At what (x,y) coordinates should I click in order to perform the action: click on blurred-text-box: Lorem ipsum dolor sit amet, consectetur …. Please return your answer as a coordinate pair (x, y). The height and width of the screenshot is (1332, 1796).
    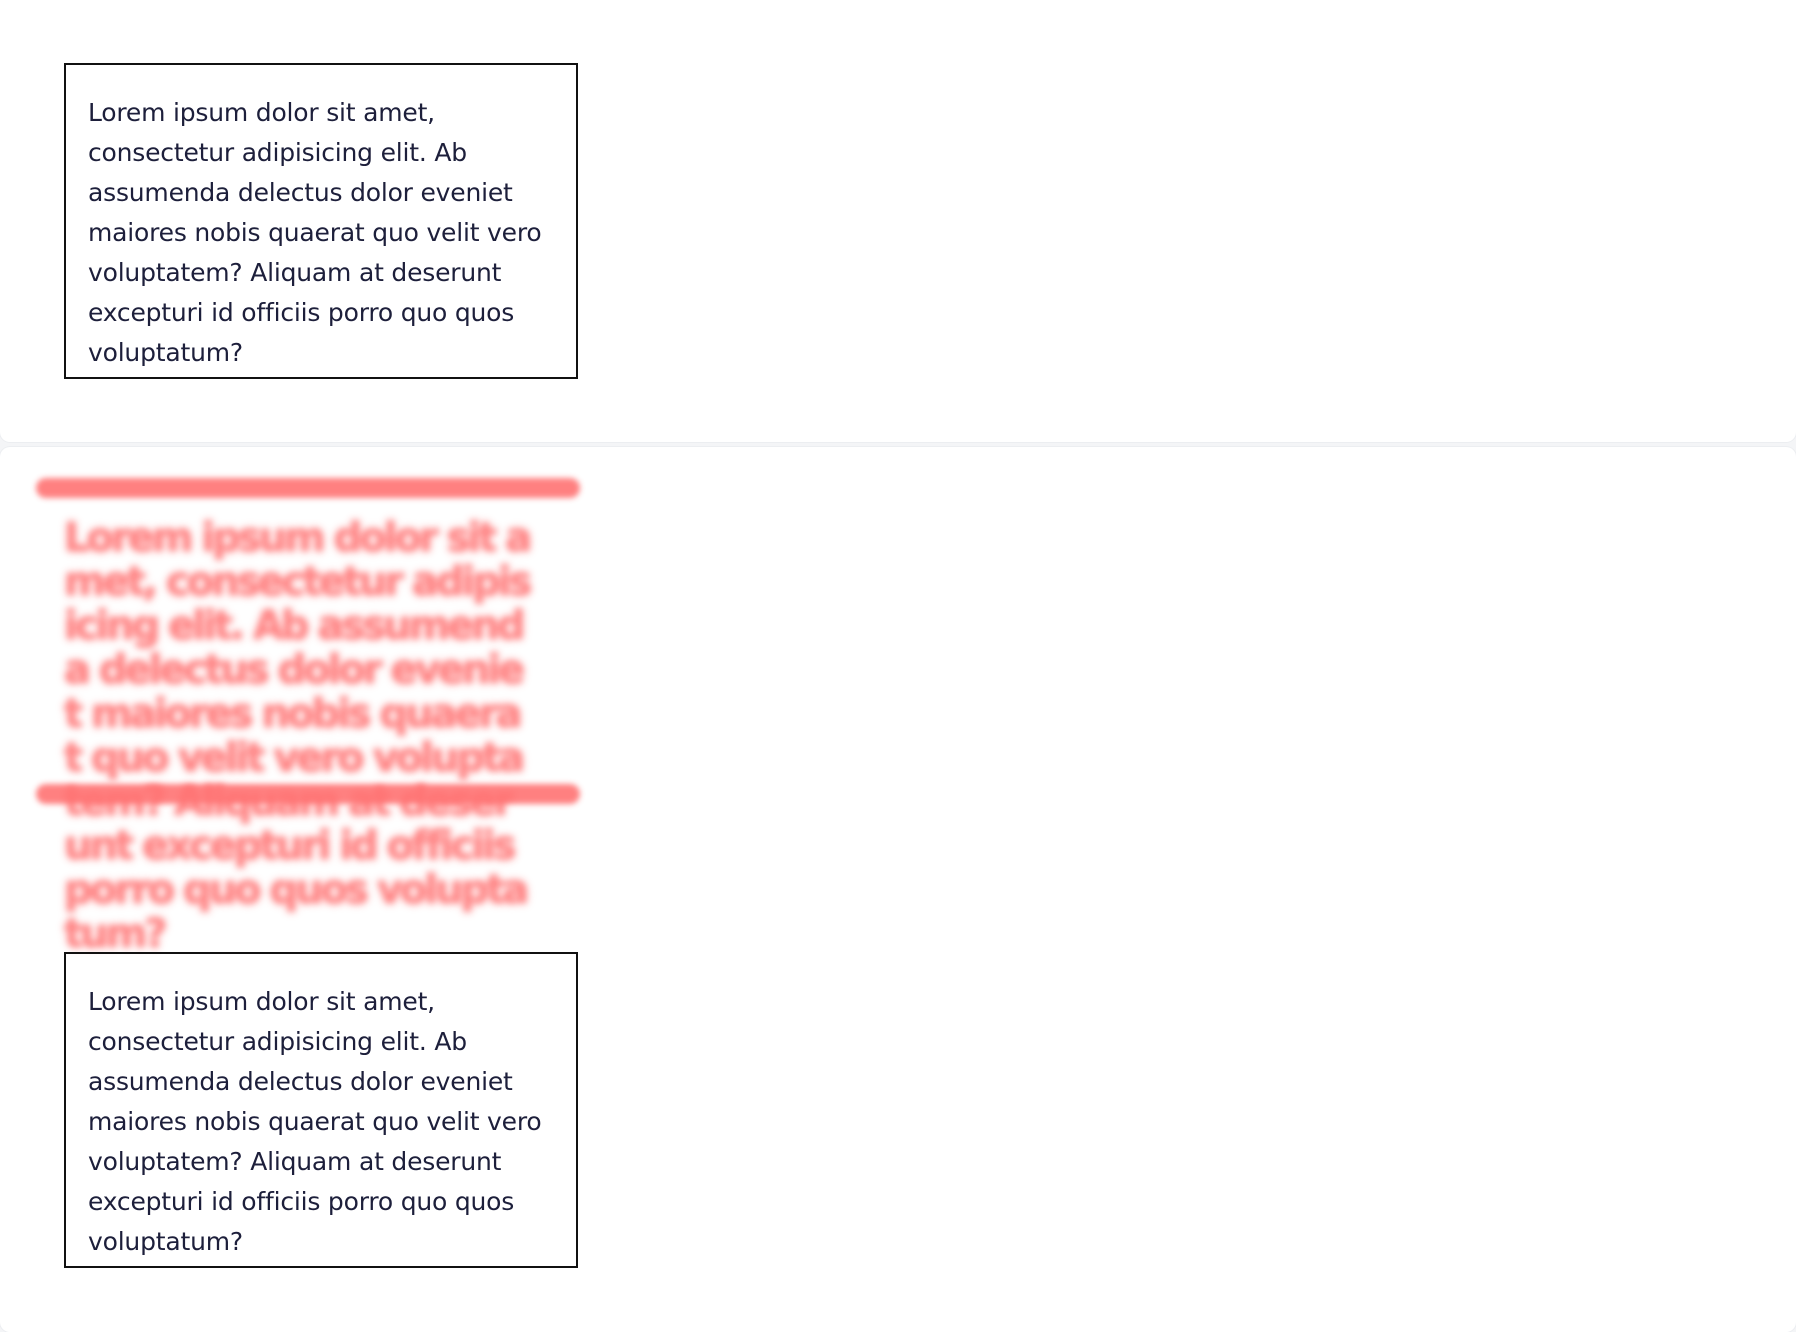
    Looking at the image, I should click on (307, 717).